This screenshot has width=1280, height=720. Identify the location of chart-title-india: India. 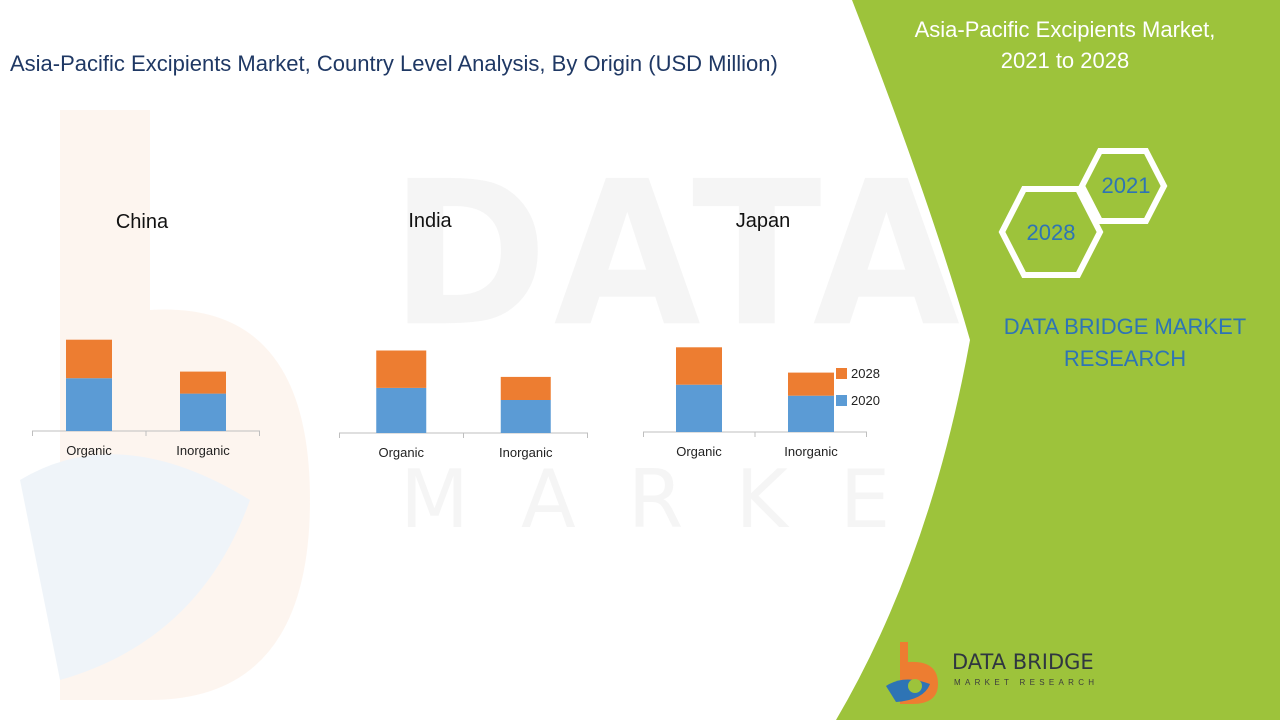
(430, 221).